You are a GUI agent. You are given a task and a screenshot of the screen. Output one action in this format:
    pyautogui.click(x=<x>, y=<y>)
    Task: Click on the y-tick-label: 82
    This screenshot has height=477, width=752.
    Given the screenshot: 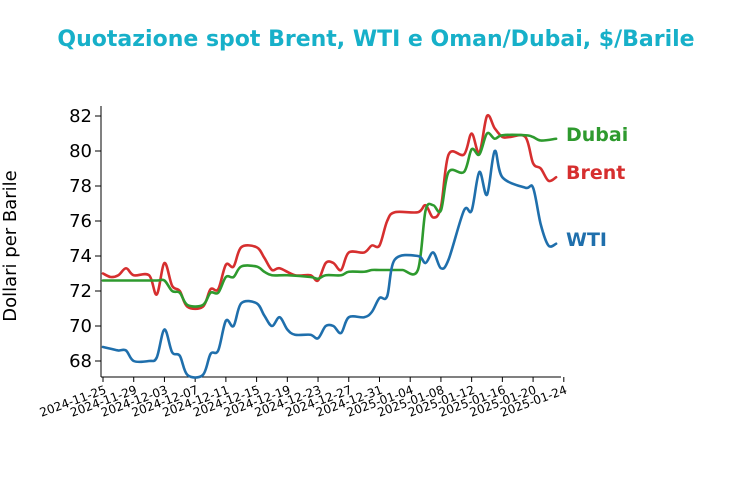 What is the action you would take?
    pyautogui.click(x=80, y=116)
    